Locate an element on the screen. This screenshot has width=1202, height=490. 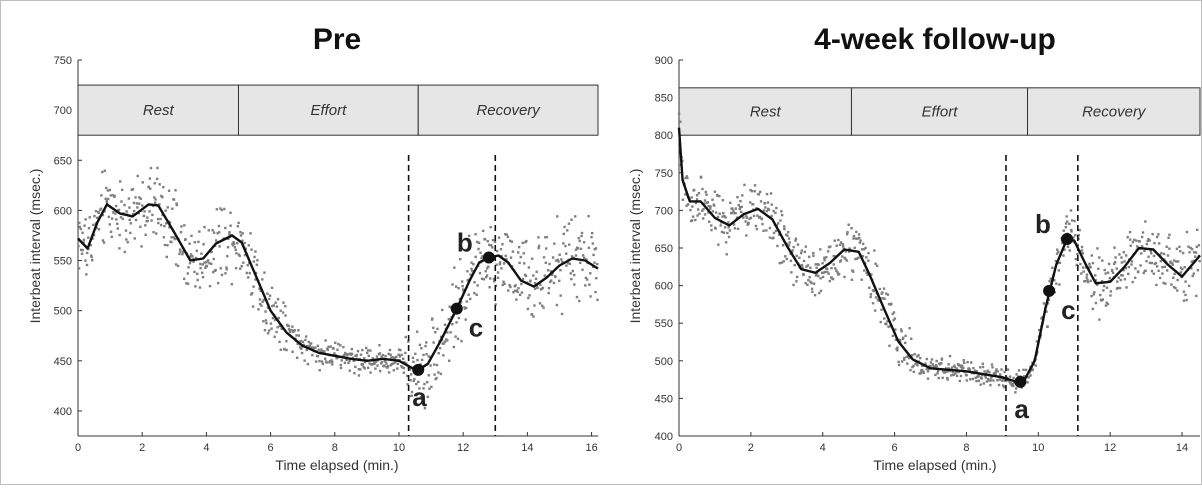
x-tick-label: 2 is located at coordinates (751, 448).